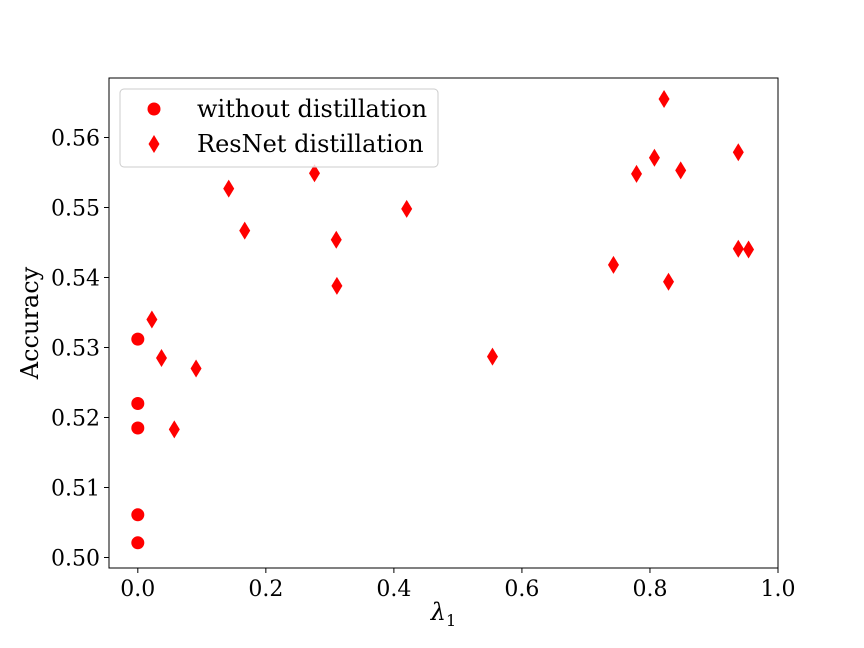 The height and width of the screenshot is (648, 864). I want to click on legend-label: without distillation, so click(312, 109).